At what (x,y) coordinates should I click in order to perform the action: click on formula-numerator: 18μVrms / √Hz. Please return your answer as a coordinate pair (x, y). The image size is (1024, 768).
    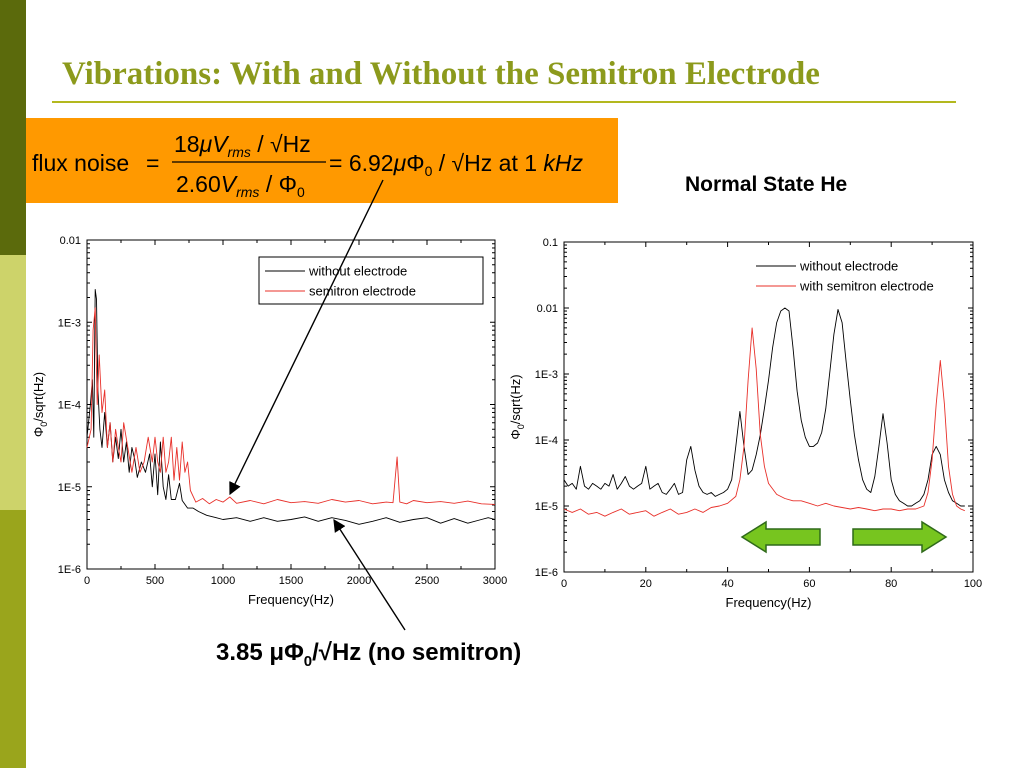
    Looking at the image, I should click on (242, 145).